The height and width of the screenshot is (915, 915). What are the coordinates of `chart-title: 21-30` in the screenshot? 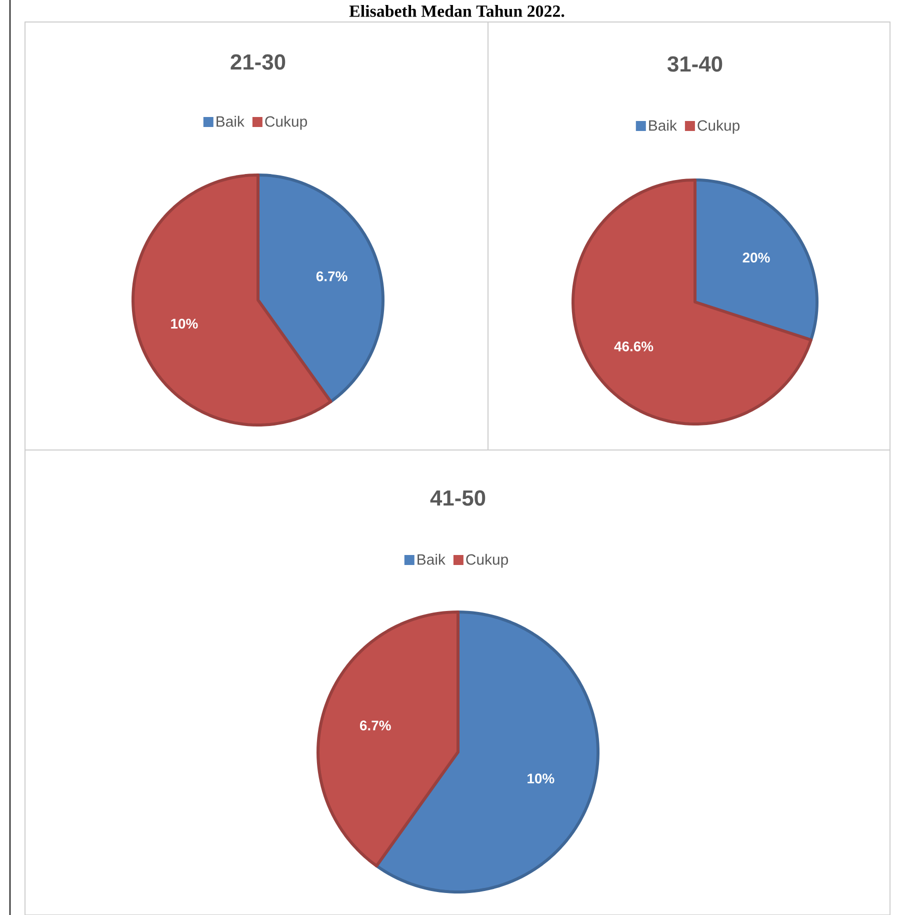 It's located at (258, 62).